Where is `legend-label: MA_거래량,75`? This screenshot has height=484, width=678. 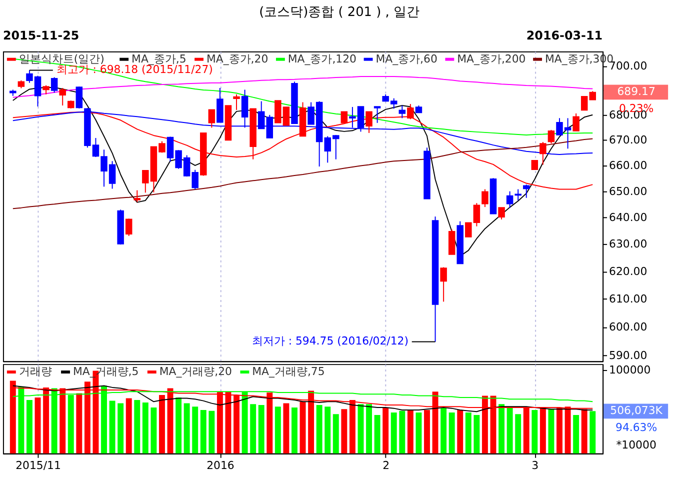
legend-label: MA_거래량,75 is located at coordinates (288, 371).